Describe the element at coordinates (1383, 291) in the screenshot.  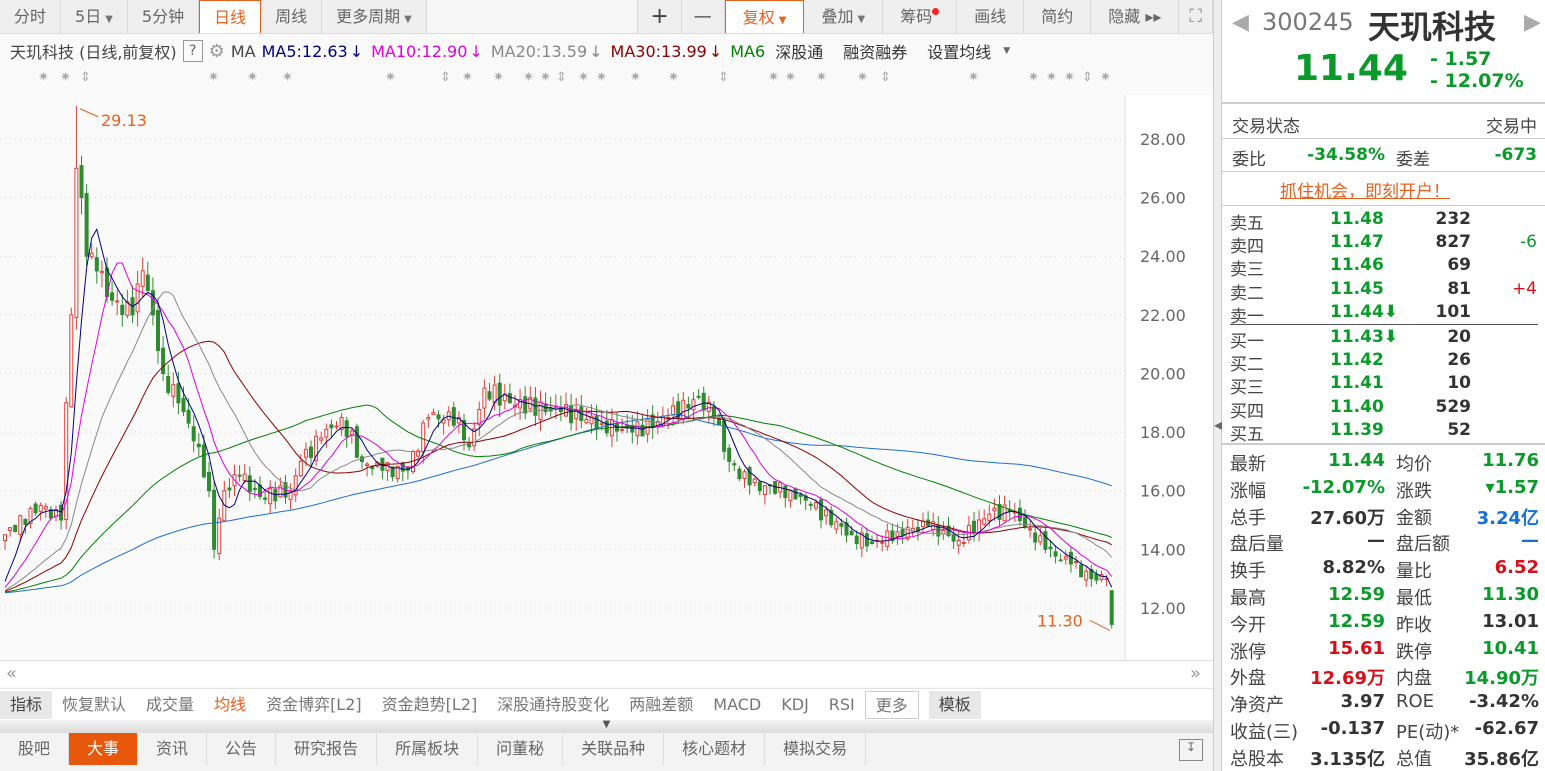
I see `asks-row: 卖二 11.45 81 +4` at that location.